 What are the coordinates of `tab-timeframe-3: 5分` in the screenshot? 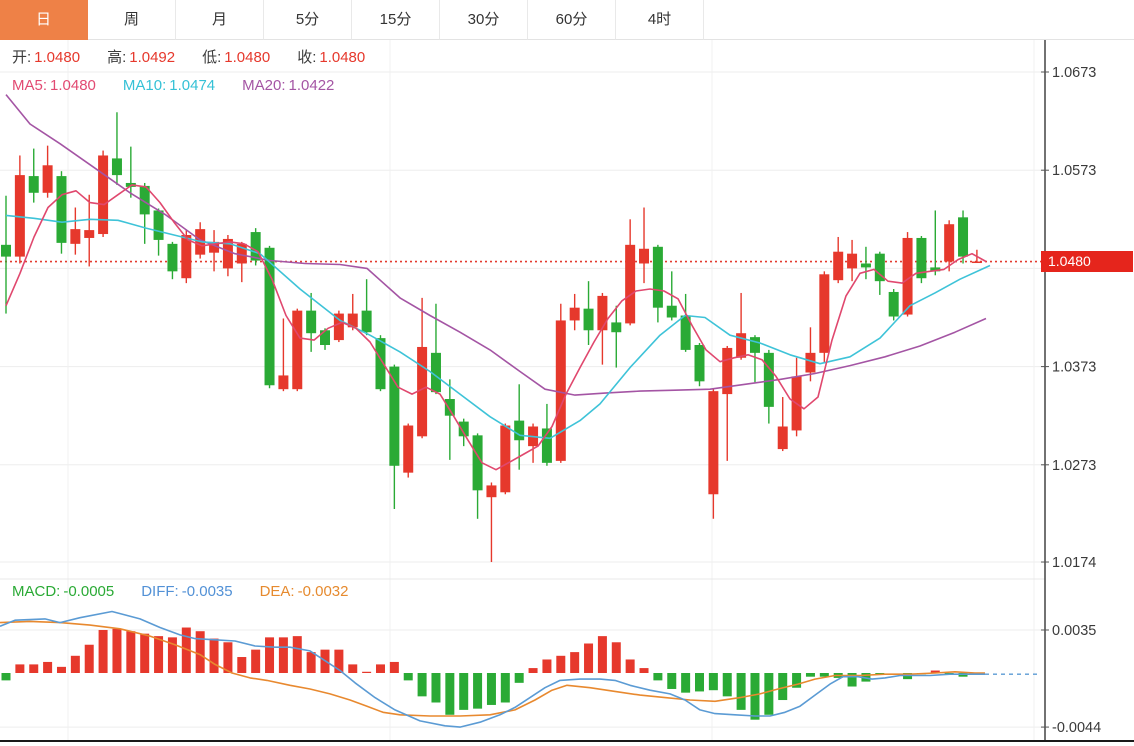 It's located at (308, 20).